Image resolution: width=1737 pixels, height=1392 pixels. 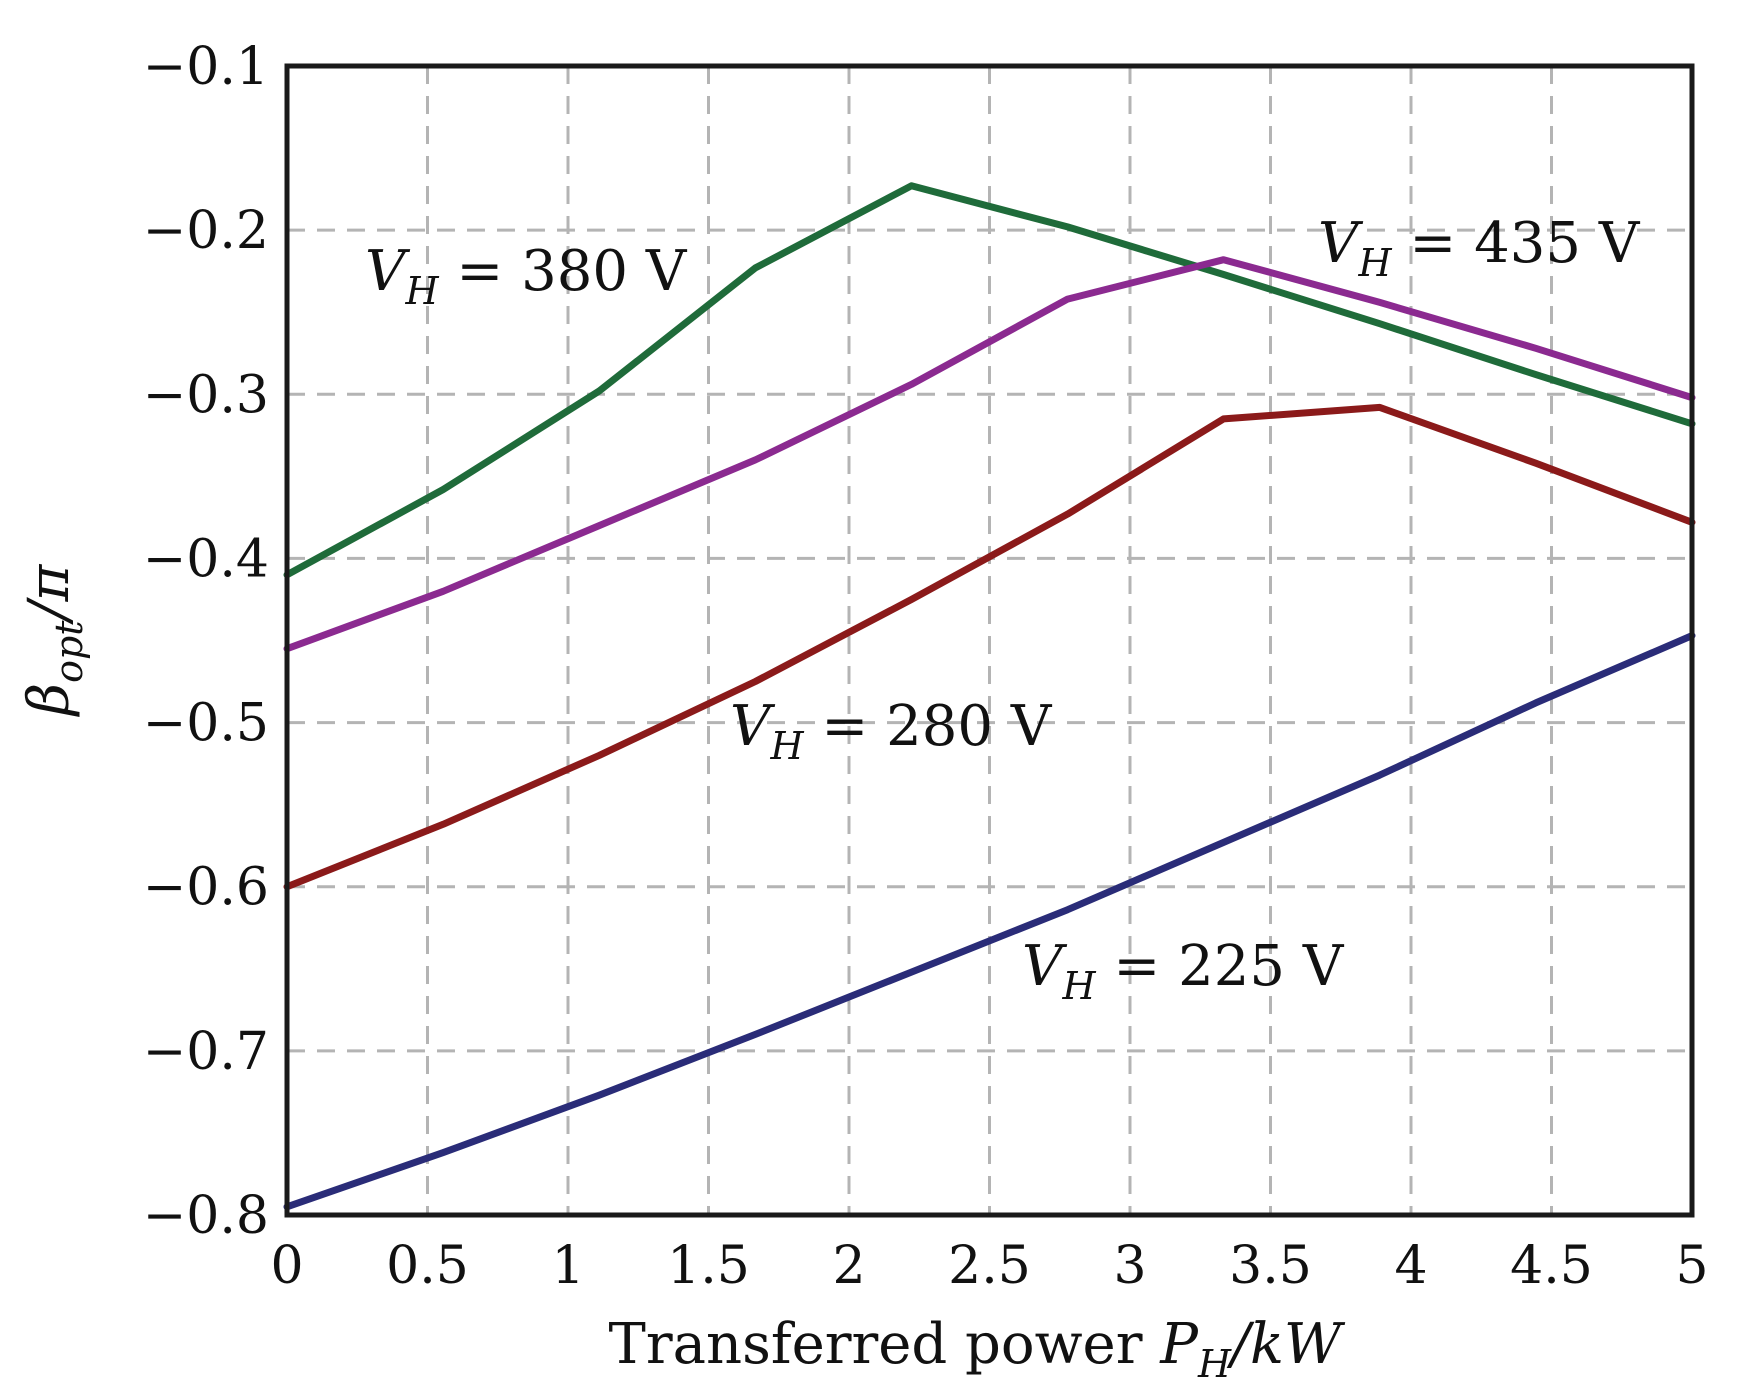 What do you see at coordinates (427, 1266) in the screenshot?
I see `x-tick-label: 0.5` at bounding box center [427, 1266].